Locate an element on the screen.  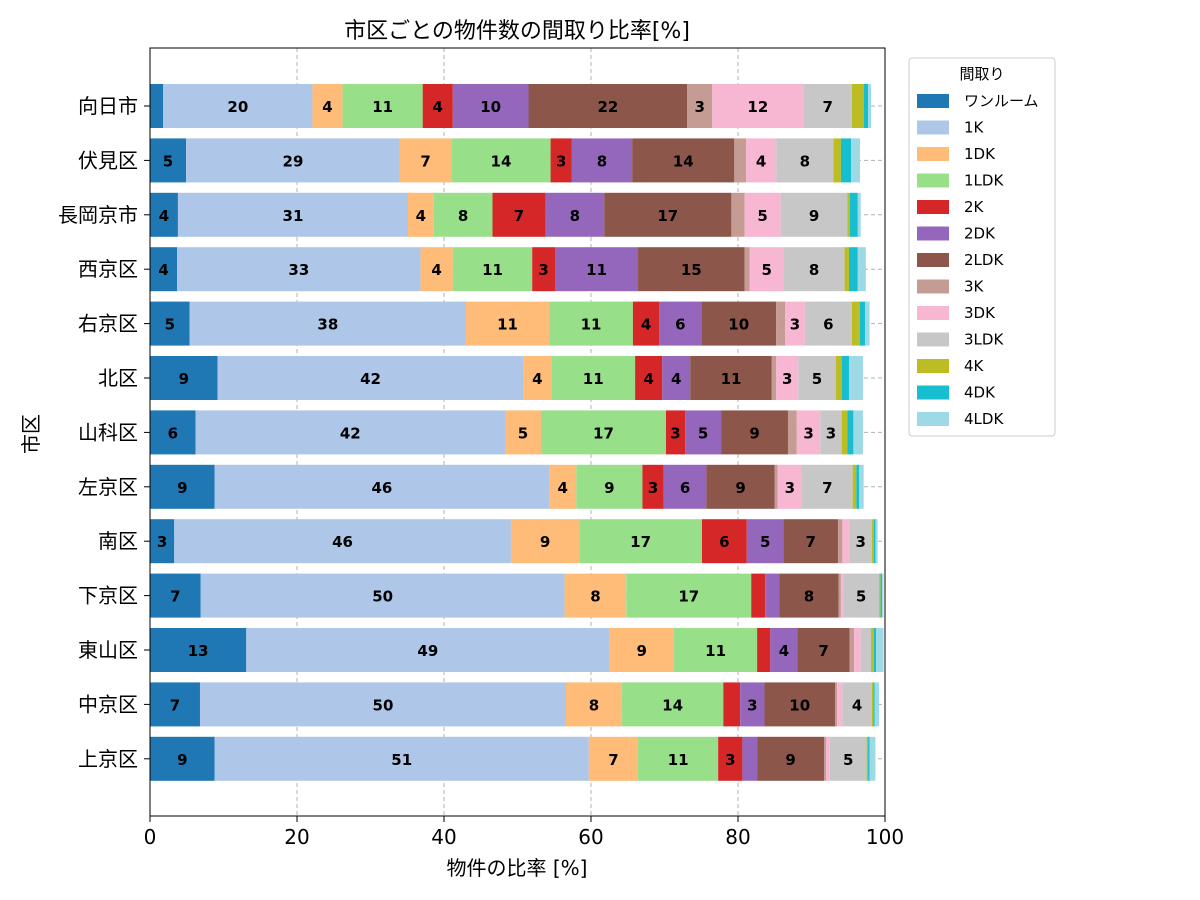
legend-label: 3K is located at coordinates (974, 287).